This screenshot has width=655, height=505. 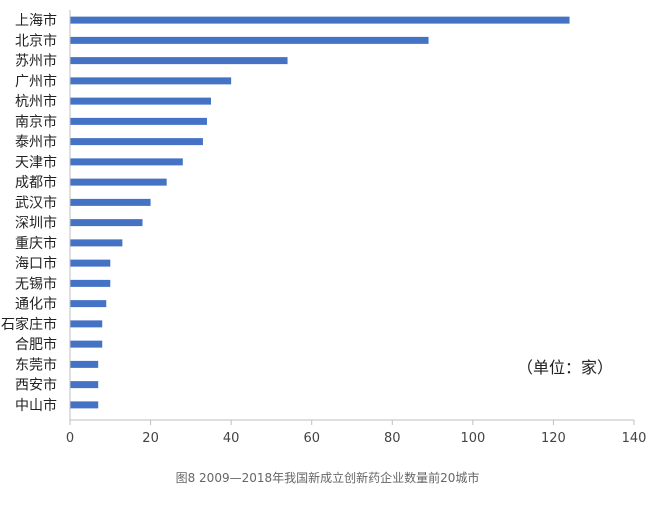 I want to click on x-tick-label: 60, so click(x=311, y=438).